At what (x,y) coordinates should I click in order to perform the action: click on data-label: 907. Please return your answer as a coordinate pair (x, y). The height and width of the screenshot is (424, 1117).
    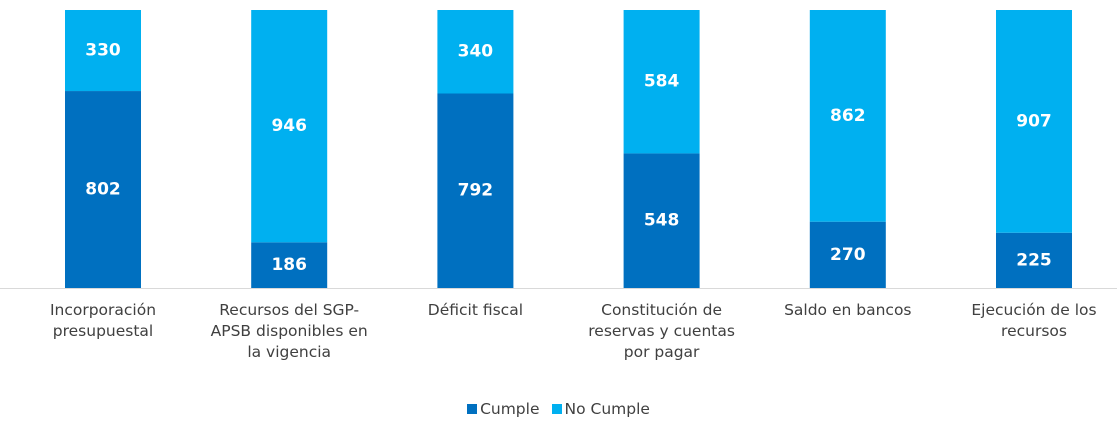
    Looking at the image, I should click on (1034, 121).